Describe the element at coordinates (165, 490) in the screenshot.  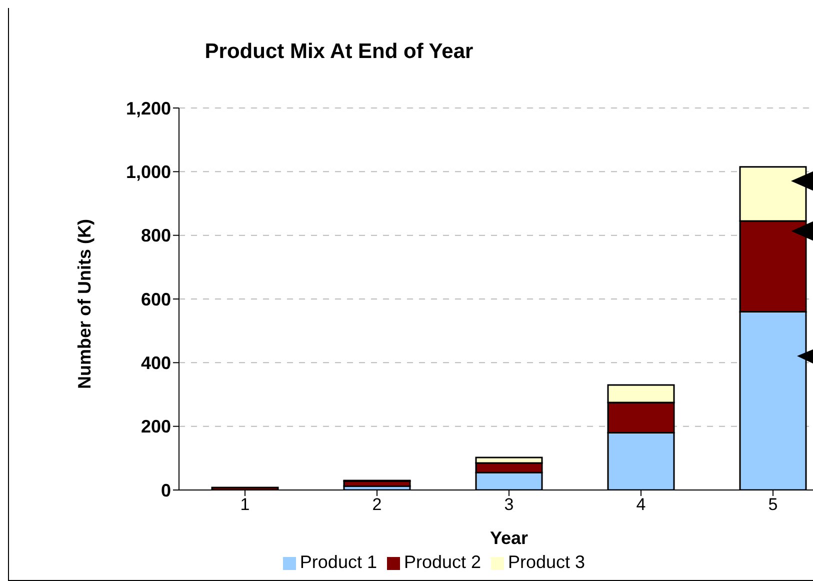
I see `y-tick-label: 0` at that location.